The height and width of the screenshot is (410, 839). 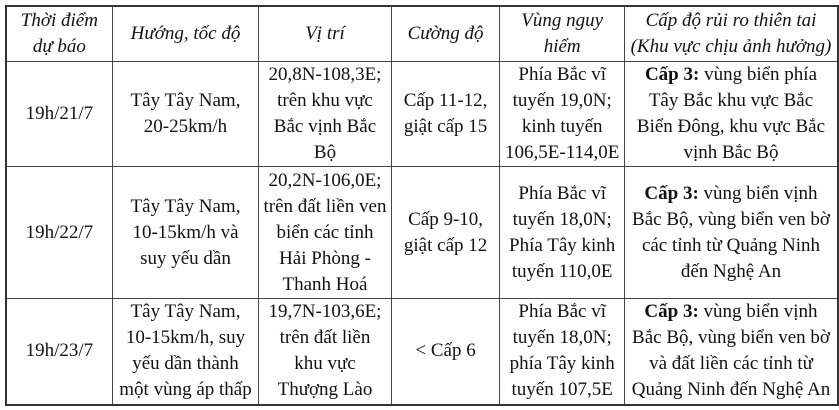 What do you see at coordinates (185, 114) in the screenshot?
I see `cell-direction: Tây Tây Nam, 20-25km/h` at bounding box center [185, 114].